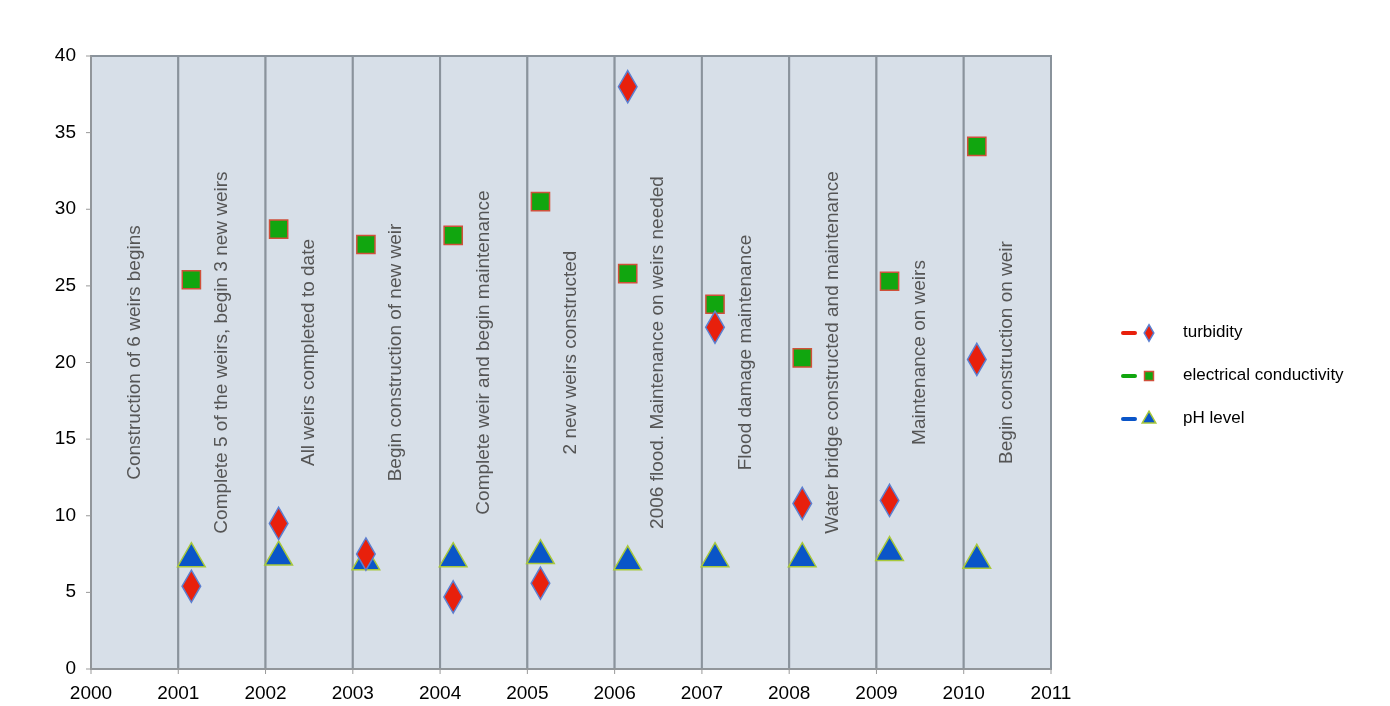  I want to click on band-label: 2006 flood. Maintenance on weirs needed, so click(657, 352).